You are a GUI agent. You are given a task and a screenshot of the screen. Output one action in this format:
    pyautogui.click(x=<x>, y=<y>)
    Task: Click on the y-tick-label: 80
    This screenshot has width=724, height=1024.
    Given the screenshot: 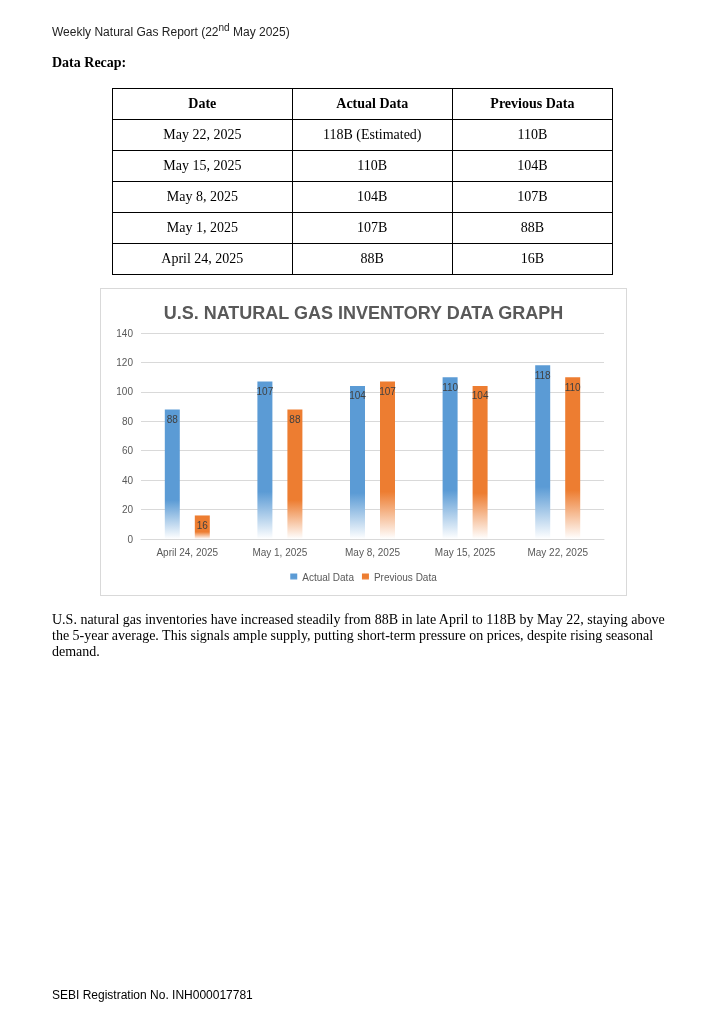 What is the action you would take?
    pyautogui.click(x=127, y=421)
    